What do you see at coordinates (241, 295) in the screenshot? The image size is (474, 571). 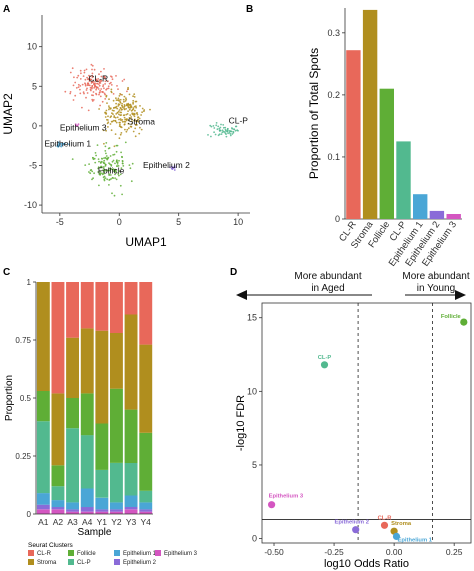 I see `aged-arrowhead` at bounding box center [241, 295].